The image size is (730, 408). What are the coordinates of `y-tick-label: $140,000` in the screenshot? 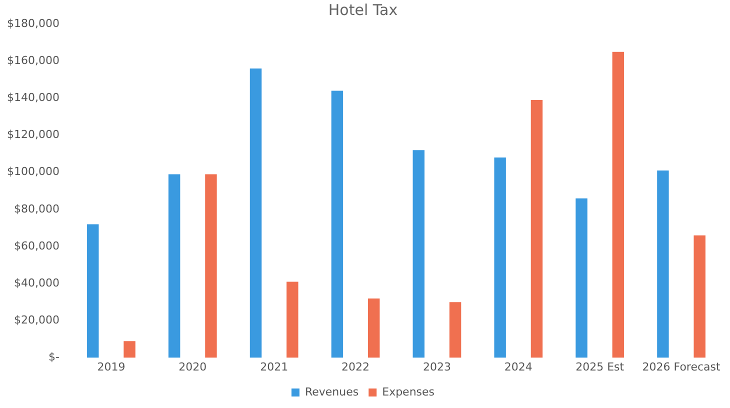 It's located at (33, 97).